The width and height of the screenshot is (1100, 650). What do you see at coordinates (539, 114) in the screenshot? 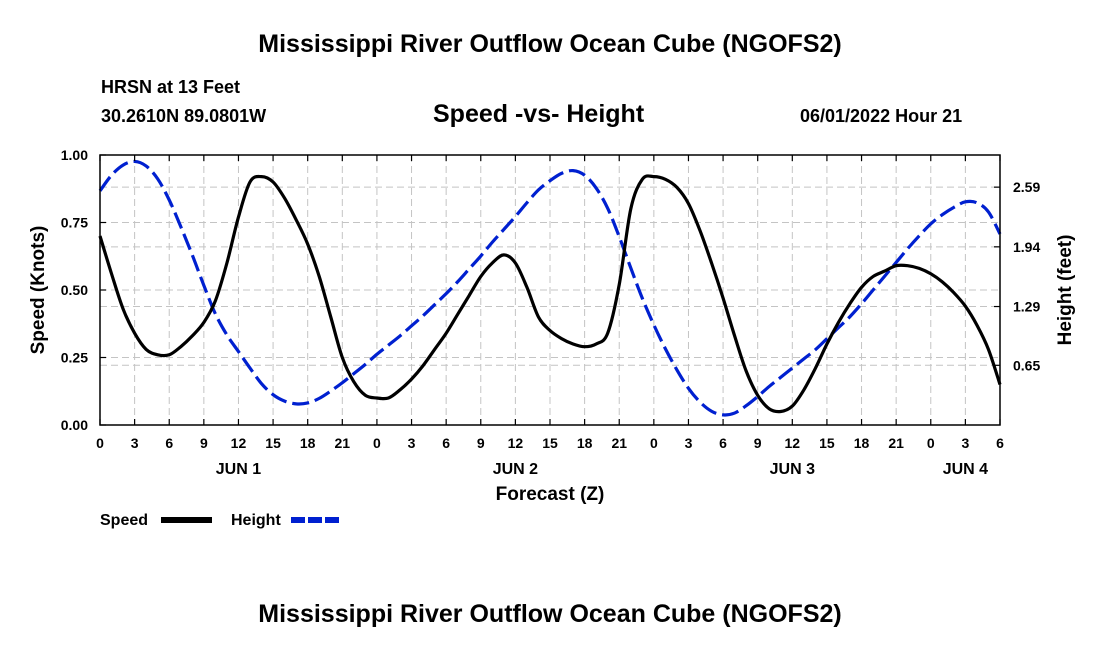
I see `chart-subtitle: Speed -vs- Height` at bounding box center [539, 114].